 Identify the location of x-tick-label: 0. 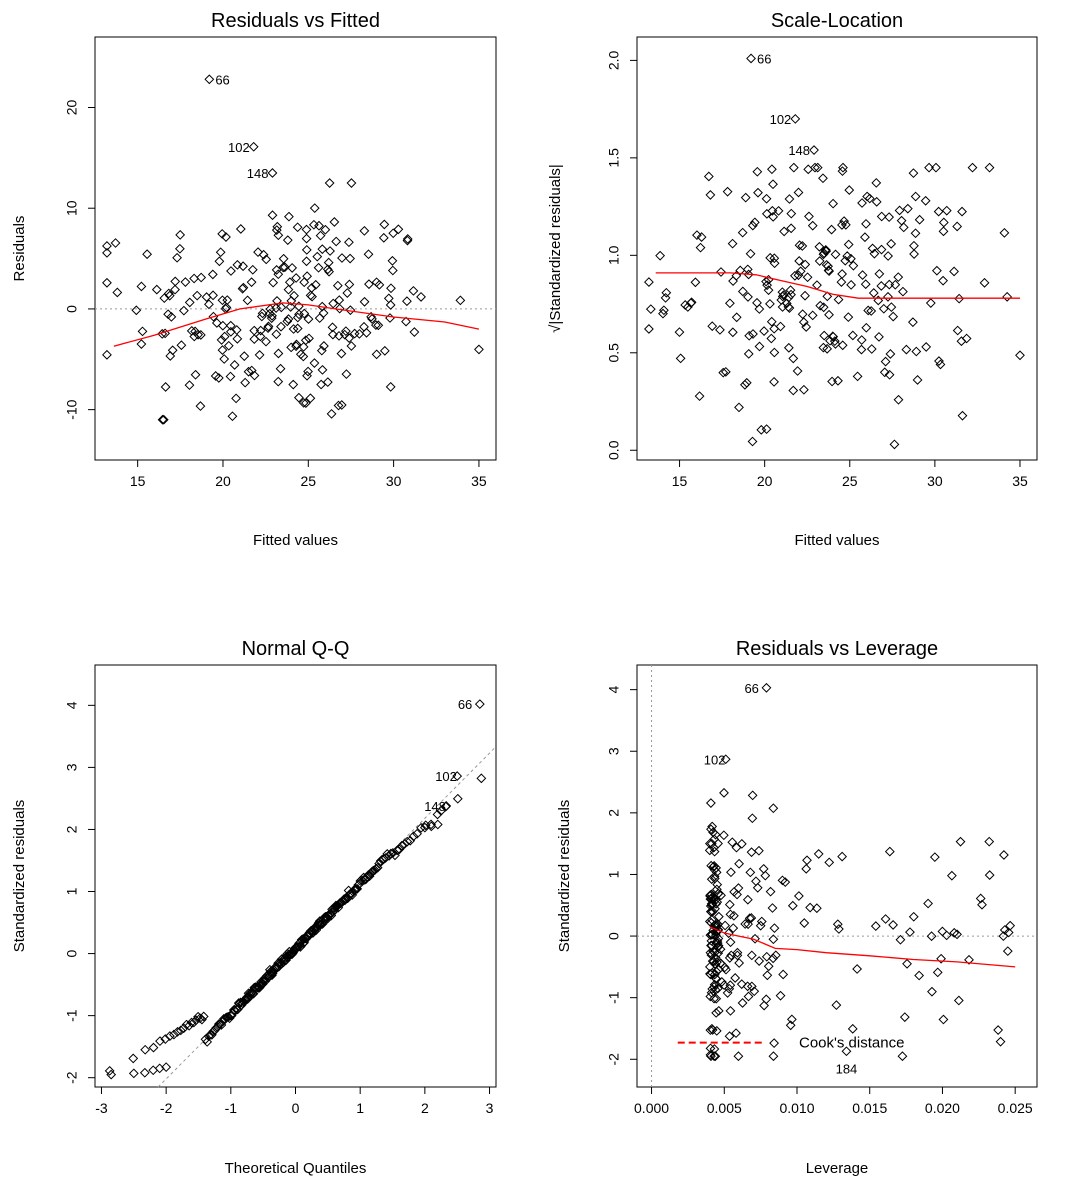
(296, 1108).